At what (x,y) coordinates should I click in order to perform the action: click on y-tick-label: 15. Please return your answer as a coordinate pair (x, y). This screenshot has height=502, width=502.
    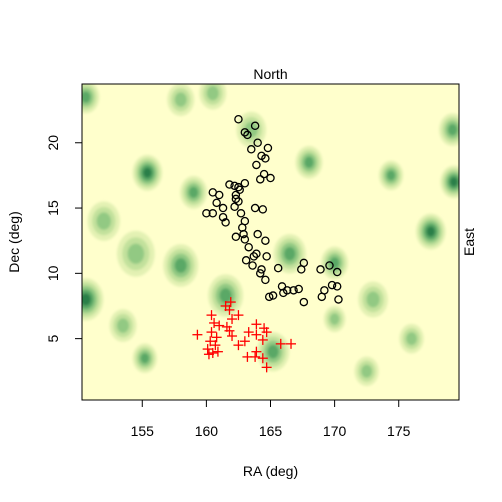
    Looking at the image, I should click on (53, 208).